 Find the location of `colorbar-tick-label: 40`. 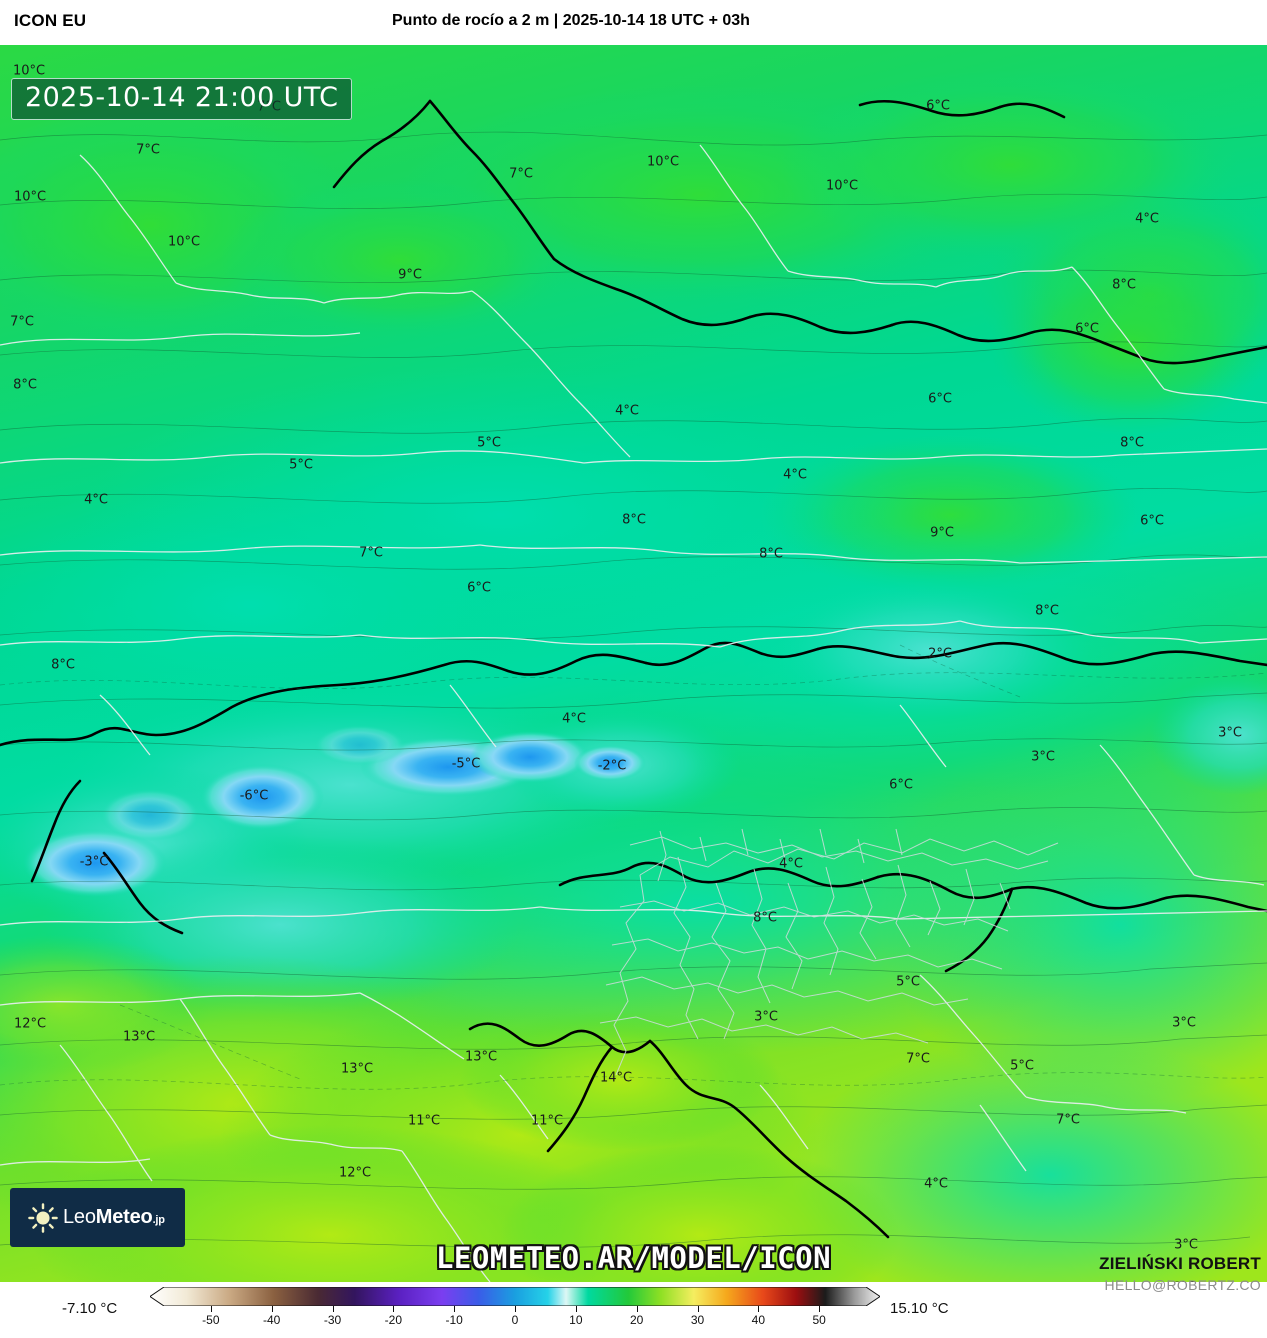

colorbar-tick-label: 40 is located at coordinates (758, 1320).